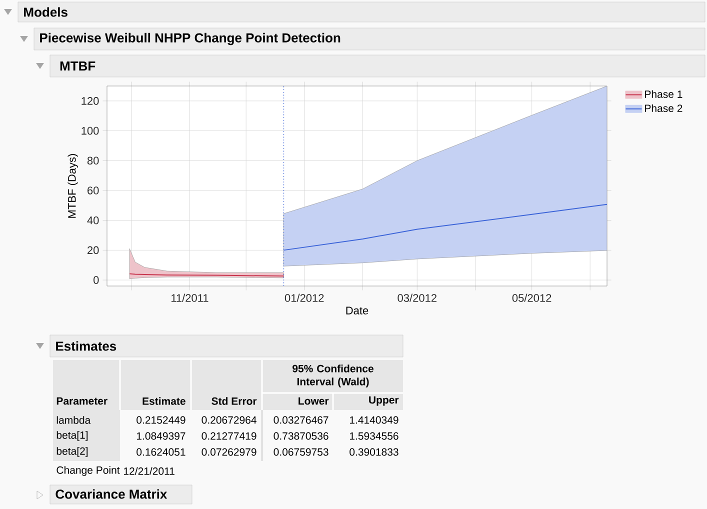 The height and width of the screenshot is (509, 707). What do you see at coordinates (90, 130) in the screenshot?
I see `y-tick-label: 100` at bounding box center [90, 130].